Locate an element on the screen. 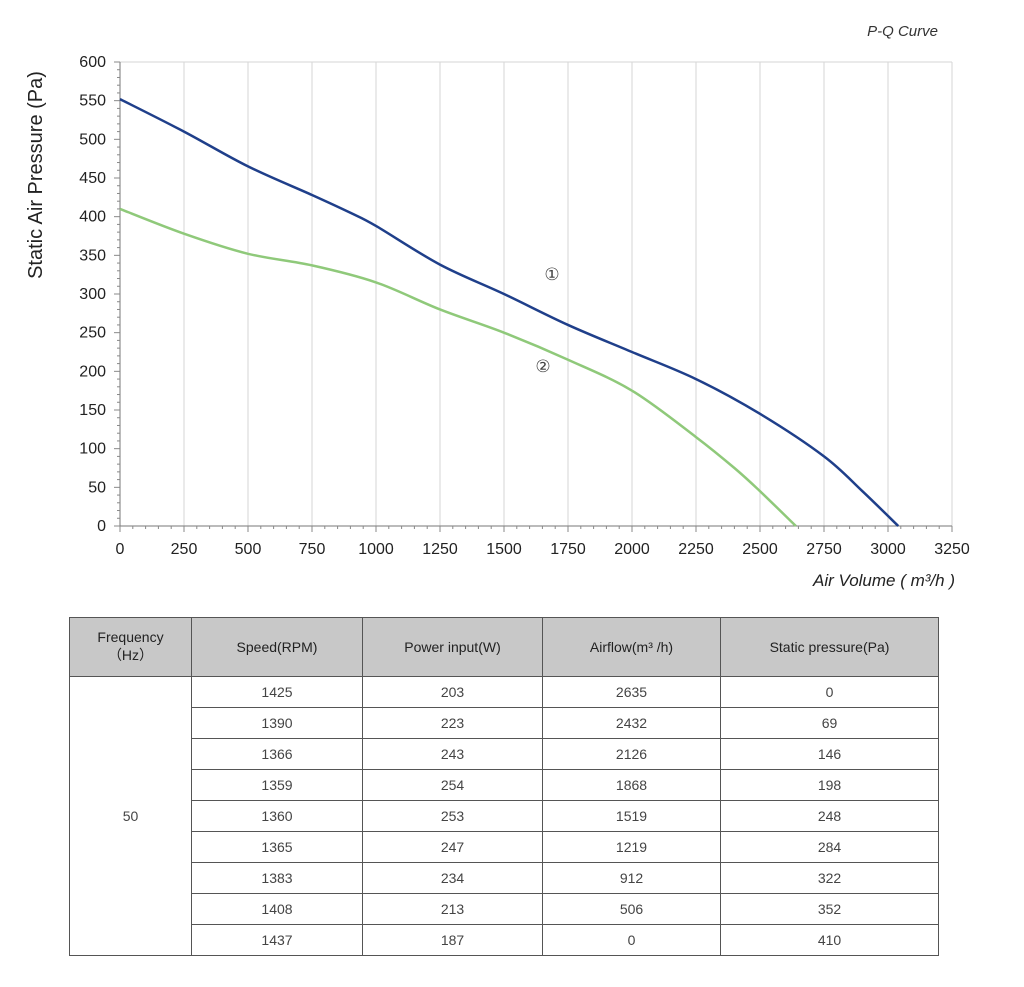 The image size is (1024, 987). x-tick-label: 3000 is located at coordinates (888, 549).